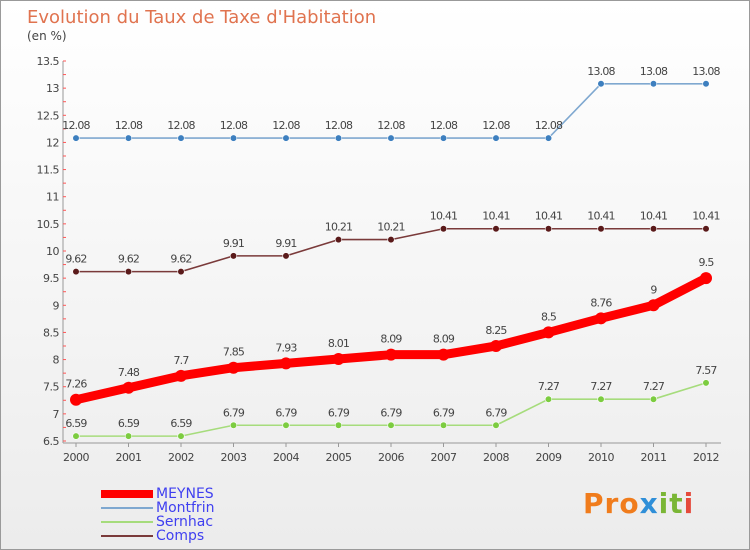  I want to click on data-label: 8.25, so click(496, 330).